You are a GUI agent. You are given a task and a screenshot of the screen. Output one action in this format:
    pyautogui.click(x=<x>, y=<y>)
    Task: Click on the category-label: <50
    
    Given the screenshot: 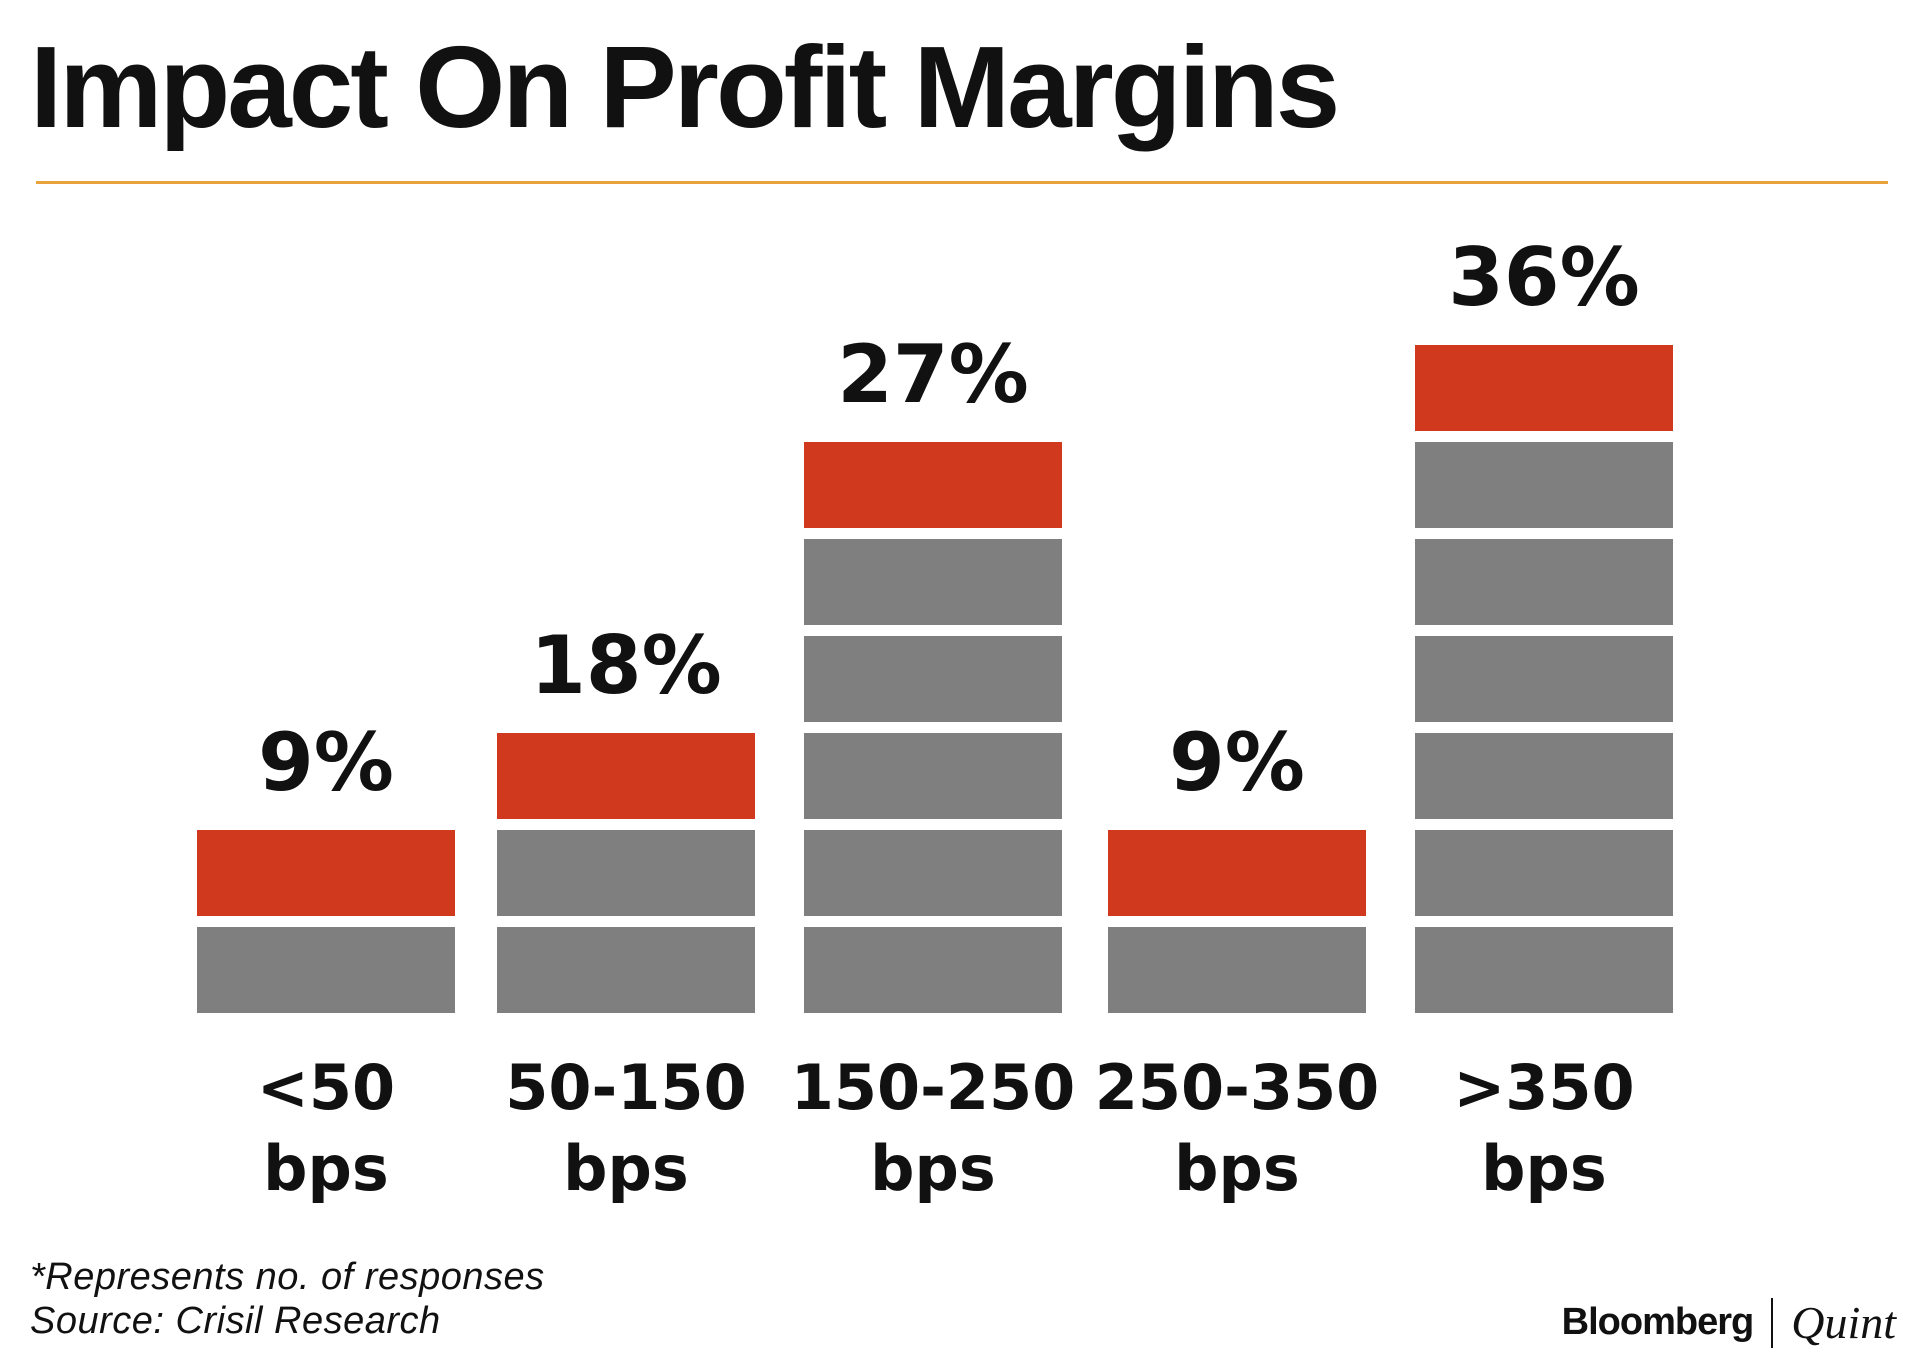 What is the action you would take?
    pyautogui.click(x=326, y=1087)
    